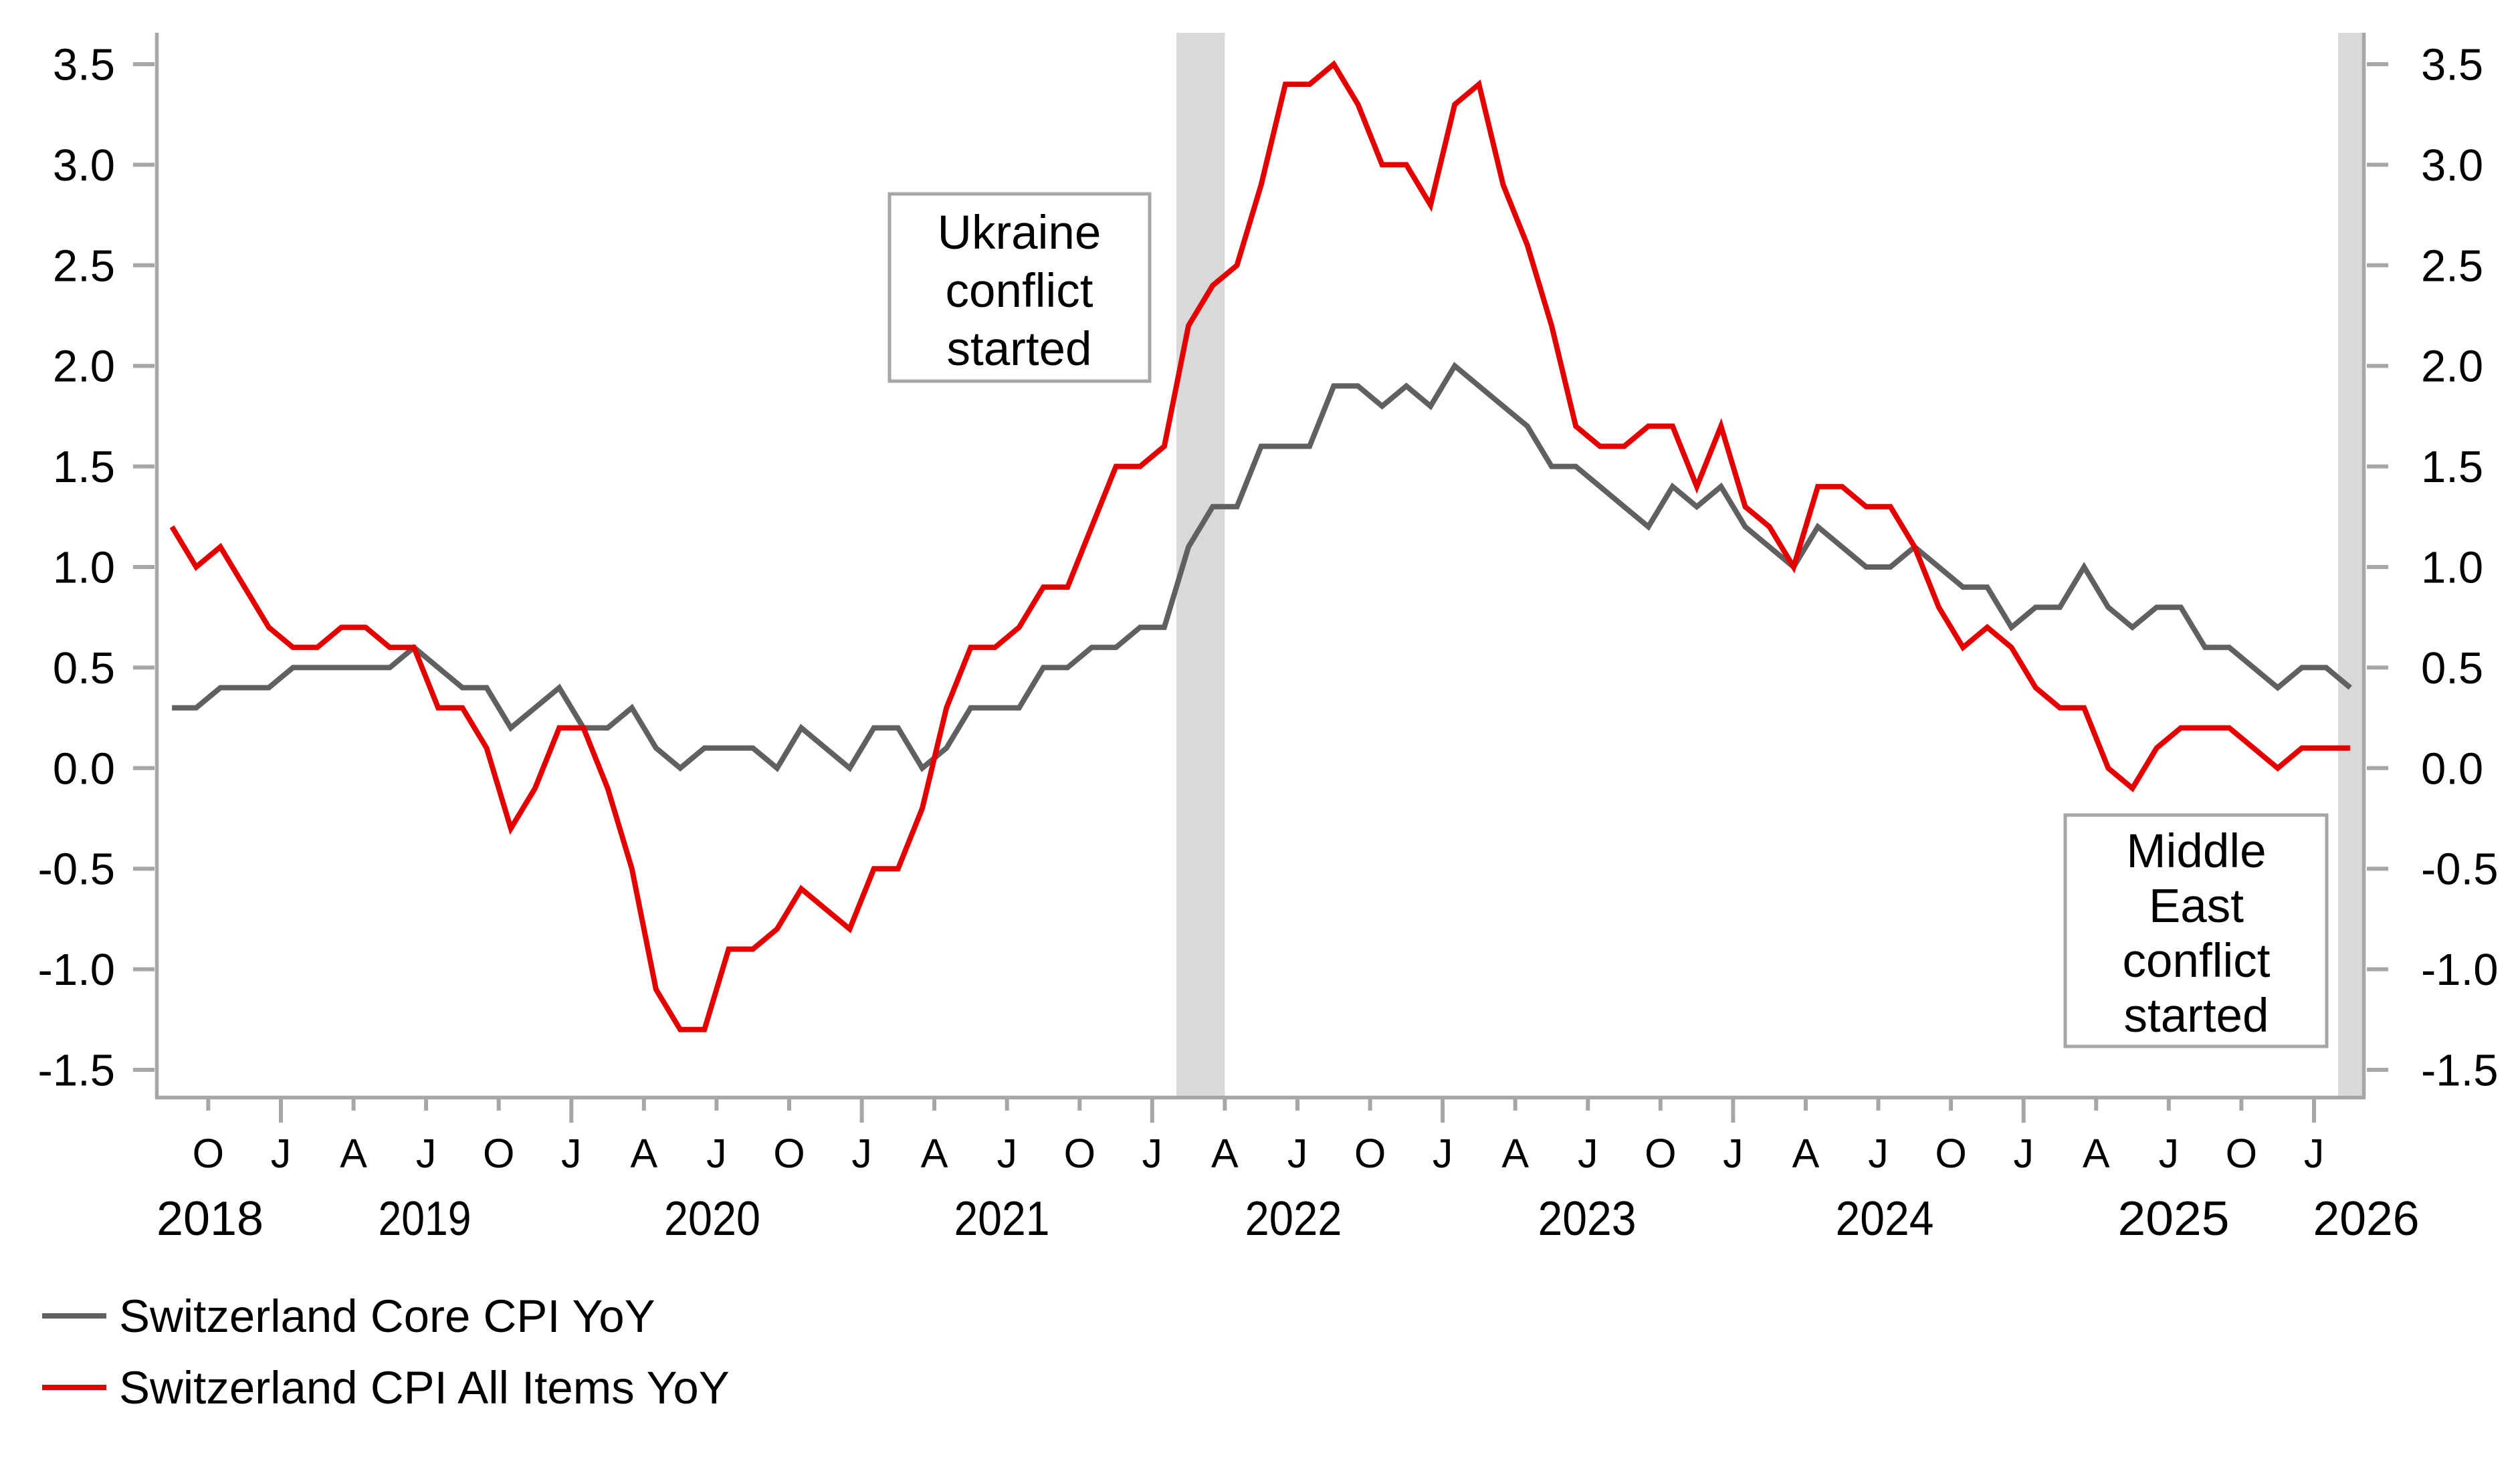 The image size is (2520, 1471). What do you see at coordinates (1587, 1219) in the screenshot?
I see `svg-text: 2023` at bounding box center [1587, 1219].